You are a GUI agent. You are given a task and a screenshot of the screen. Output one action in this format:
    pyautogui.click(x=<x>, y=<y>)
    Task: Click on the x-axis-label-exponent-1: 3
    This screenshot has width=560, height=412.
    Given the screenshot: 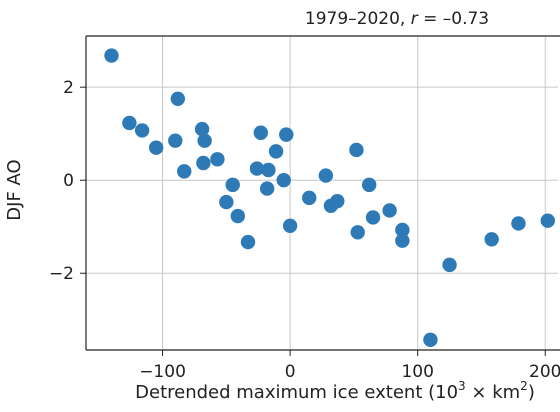 What is the action you would take?
    pyautogui.click(x=462, y=386)
    